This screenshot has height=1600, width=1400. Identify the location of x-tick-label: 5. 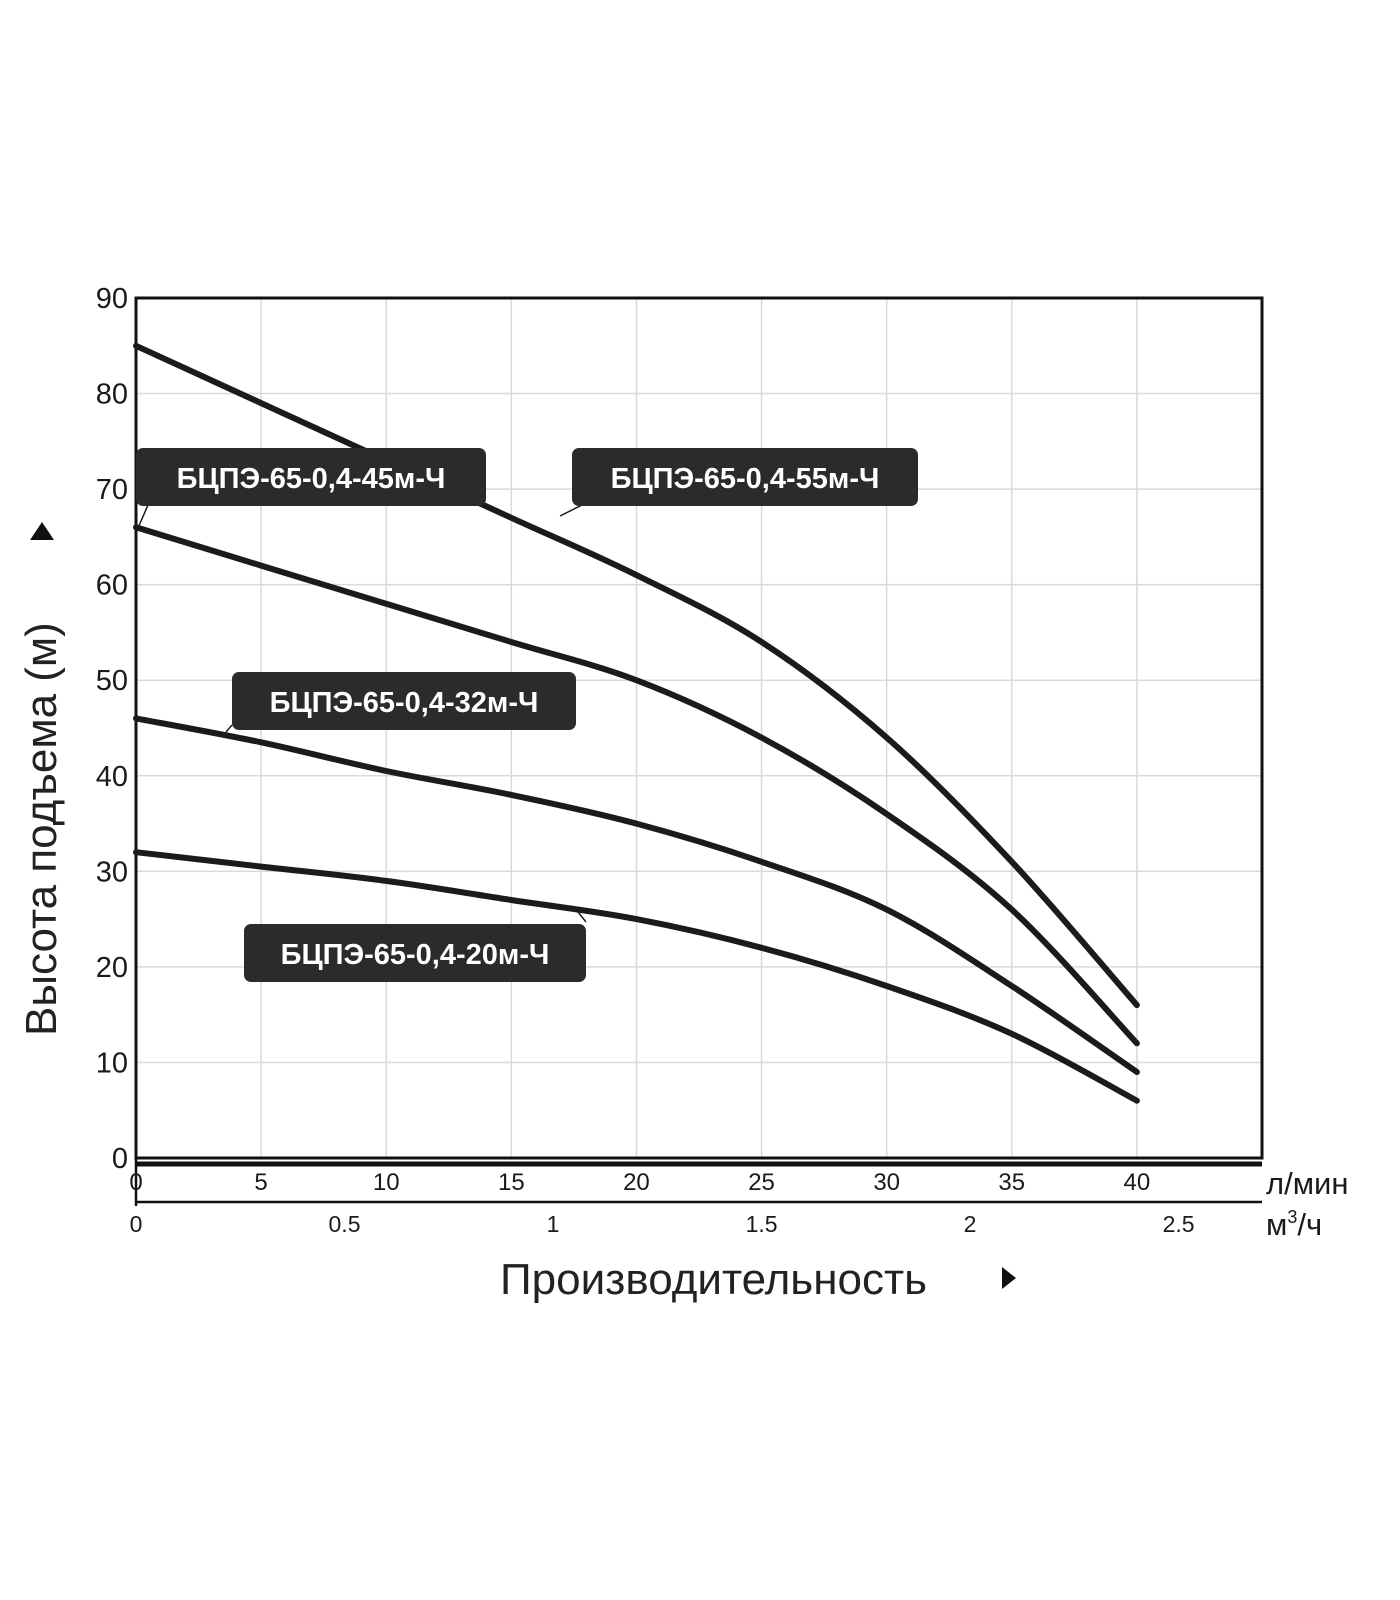
(260, 1182).